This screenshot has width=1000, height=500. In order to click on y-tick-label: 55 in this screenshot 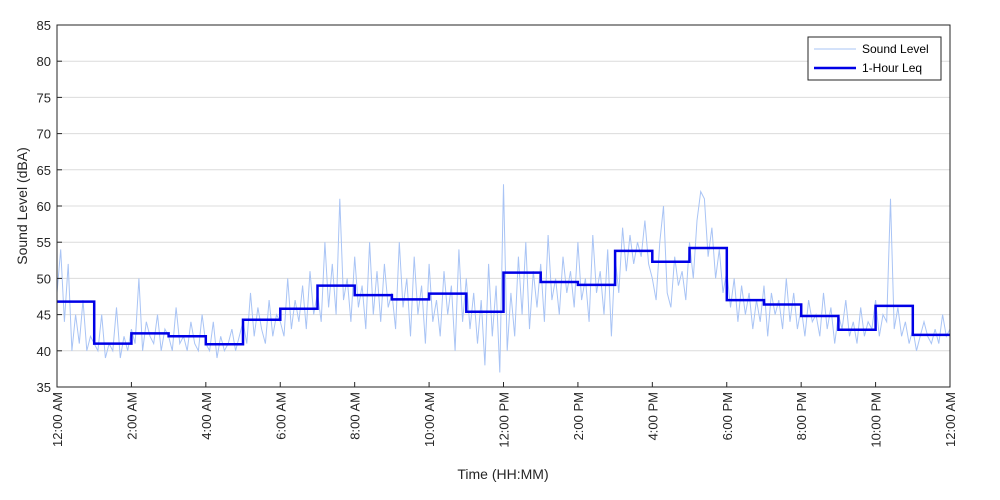, I will do `click(44, 242)`.